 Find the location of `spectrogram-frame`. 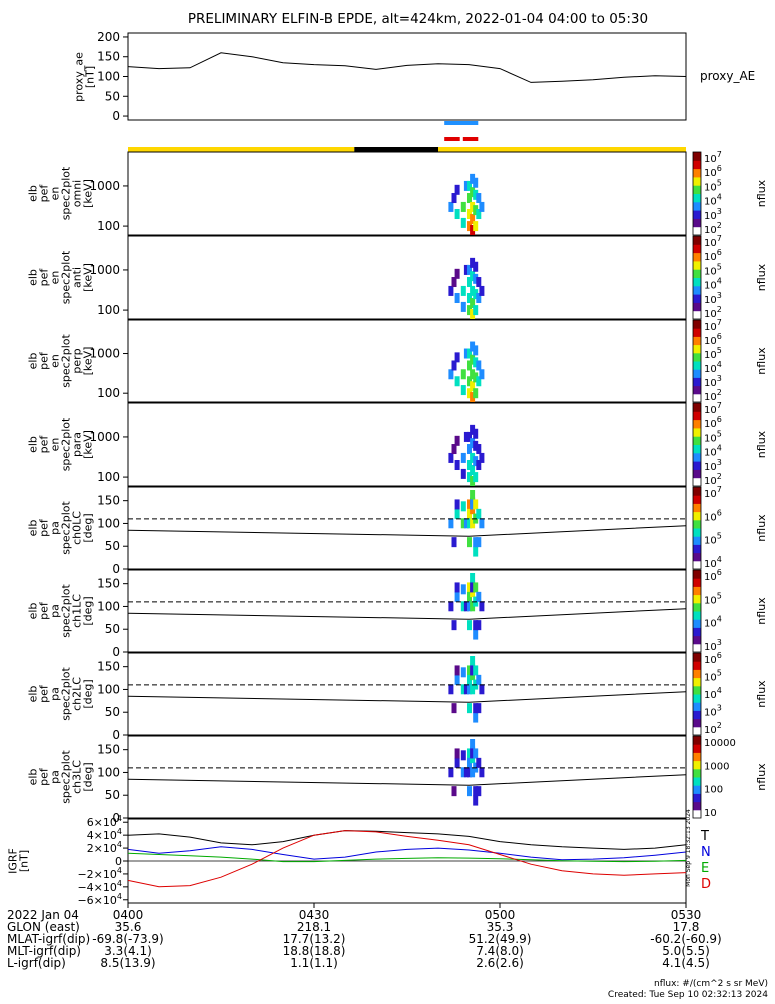

spectrogram-frame is located at coordinates (407, 277).